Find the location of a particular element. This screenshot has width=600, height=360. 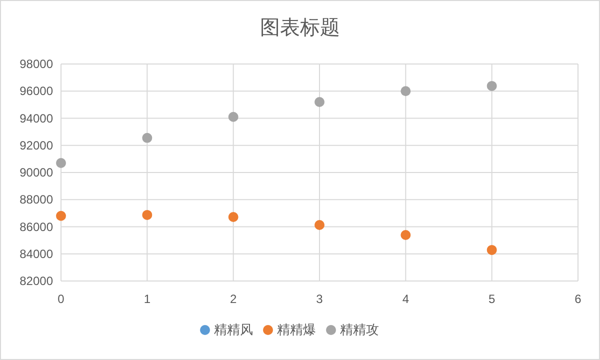

y-tick-label: 86000 is located at coordinates (37, 227).